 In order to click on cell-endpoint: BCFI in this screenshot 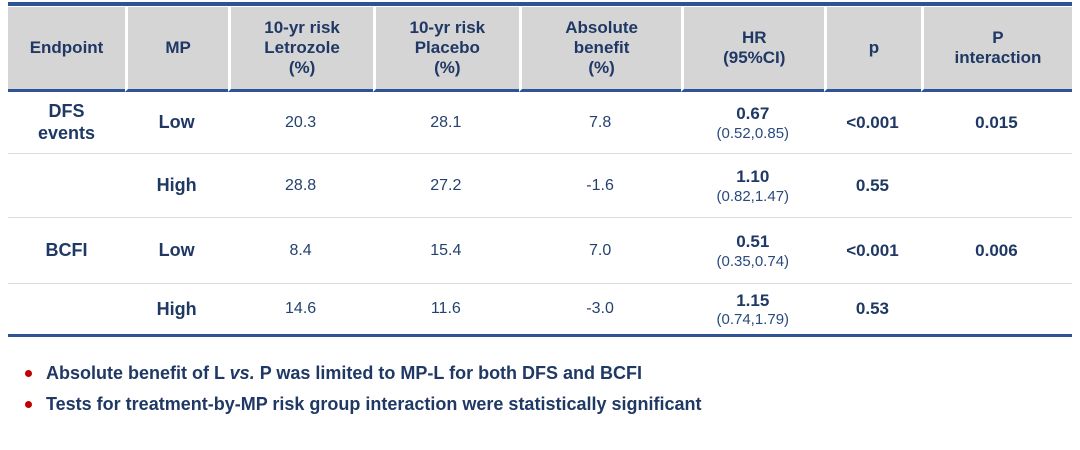, I will do `click(67, 251)`.